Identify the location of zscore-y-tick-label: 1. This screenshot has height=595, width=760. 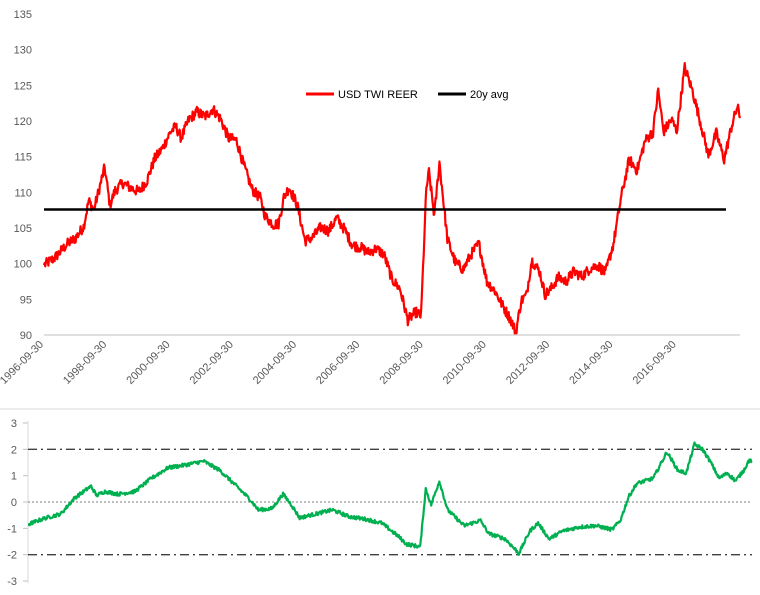
(14, 477).